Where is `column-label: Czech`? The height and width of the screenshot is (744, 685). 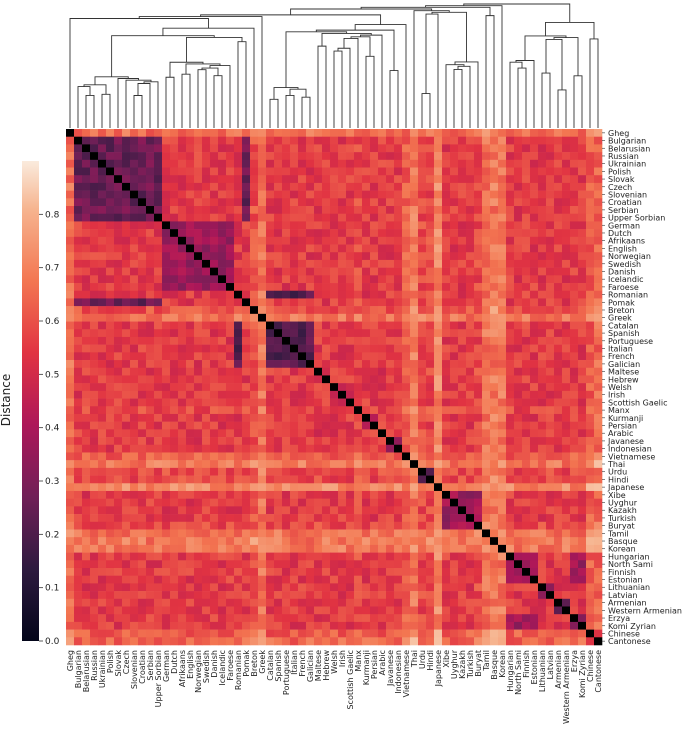
column-label: Czech is located at coordinates (126, 662).